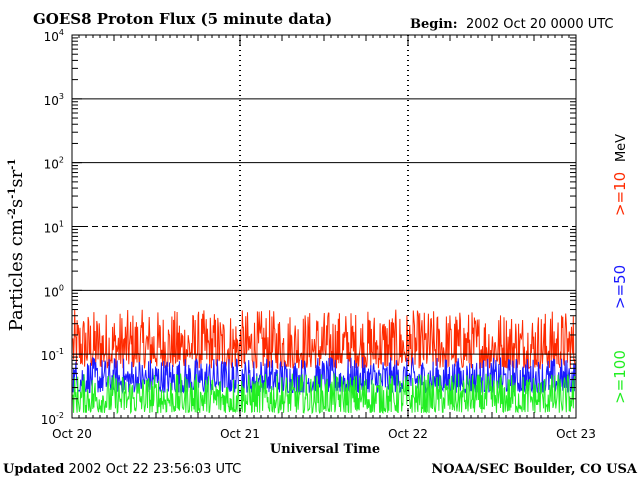 This screenshot has height=480, width=640. Describe the element at coordinates (540, 24) in the screenshot. I see `begin-value: 2002 Oct 20 0000 UTC` at that location.